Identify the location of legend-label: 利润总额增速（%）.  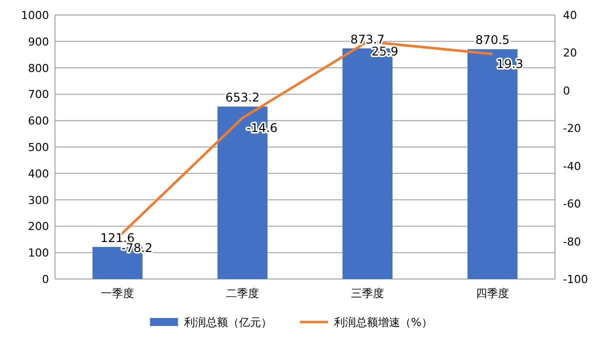
(383, 322).